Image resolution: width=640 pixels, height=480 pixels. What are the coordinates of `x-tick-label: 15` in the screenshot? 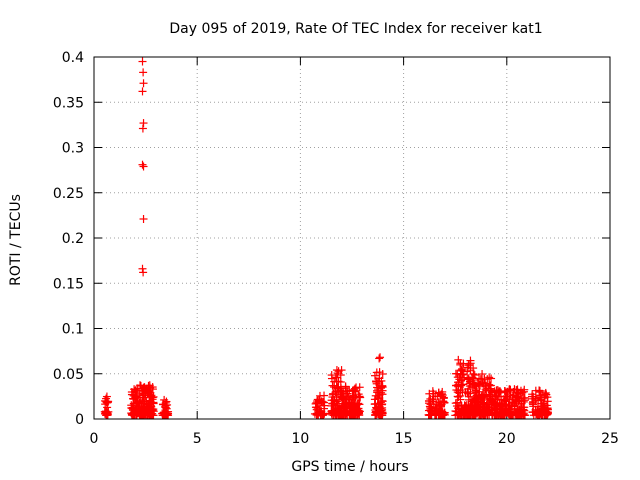 It's located at (404, 439).